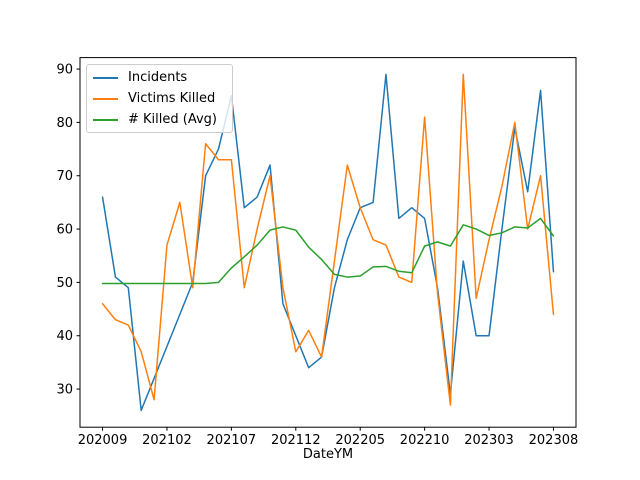 Image resolution: width=640 pixels, height=480 pixels. Describe the element at coordinates (105, 77) in the screenshot. I see `legend-line-swatch-incidents` at that location.